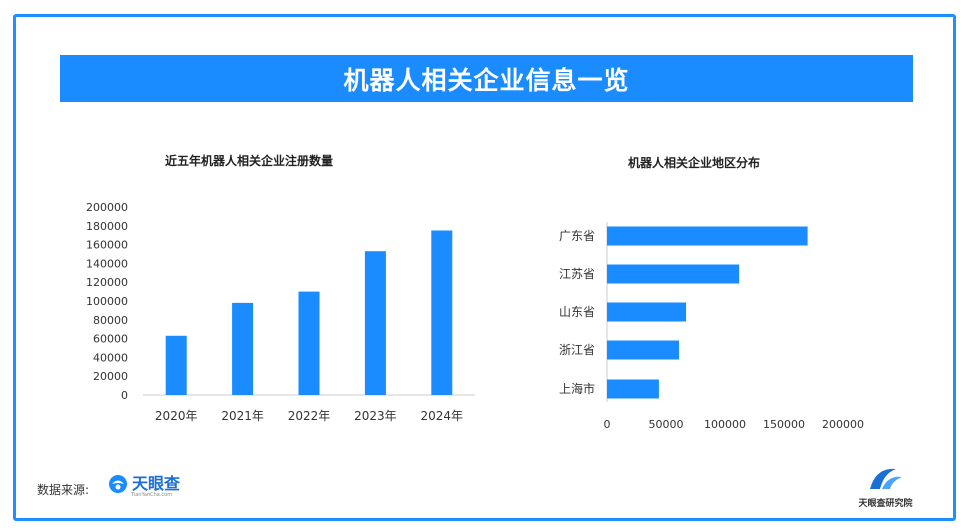  Describe the element at coordinates (156, 483) in the screenshot. I see `tianyancha-logo-text: 天眼查` at that location.